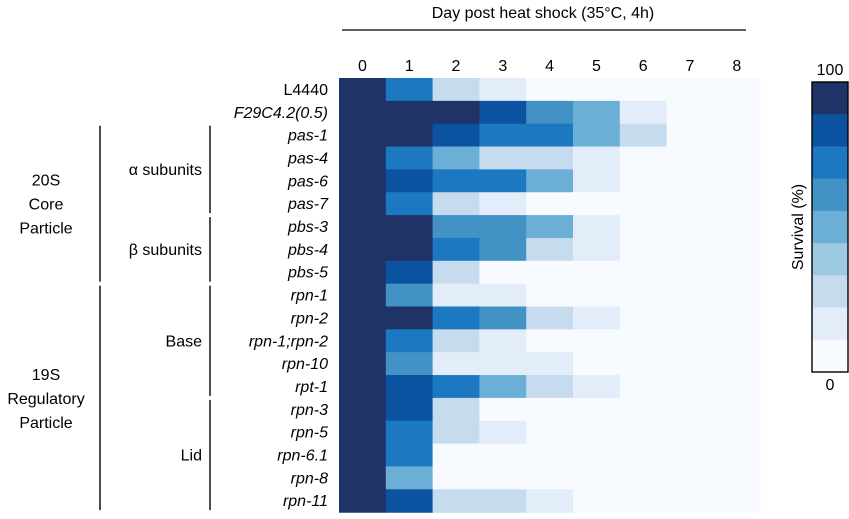  What do you see at coordinates (307, 273) in the screenshot?
I see `row-label: pbs-5` at bounding box center [307, 273].